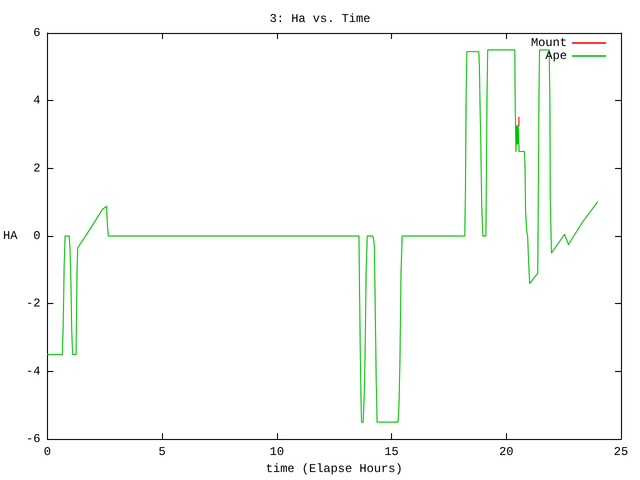 This screenshot has height=480, width=640. I want to click on x-tick-label: 5, so click(162, 452).